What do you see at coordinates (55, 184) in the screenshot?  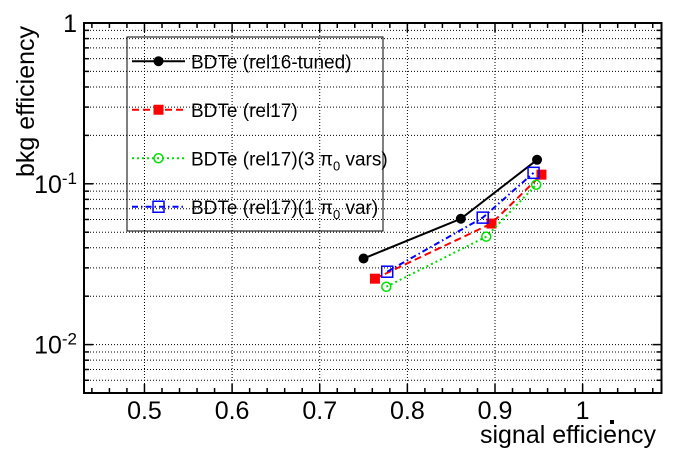 I see `y-tick-label: 10⁻¹` at bounding box center [55, 184].